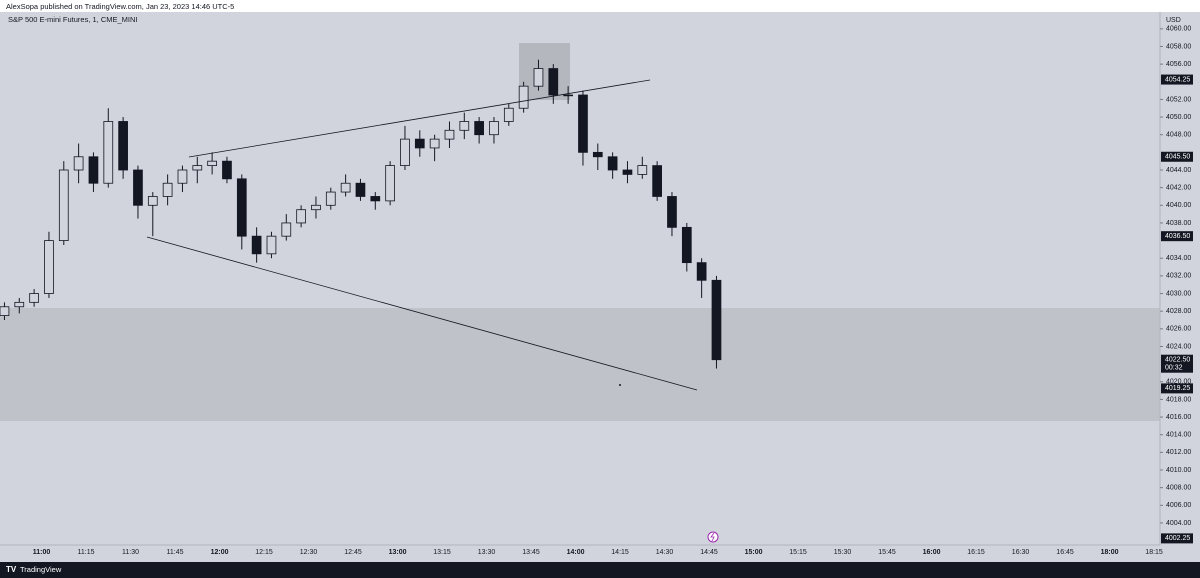 The image size is (1200, 578). What do you see at coordinates (1178, 135) in the screenshot?
I see `y-tick-label: 4048.00` at bounding box center [1178, 135].